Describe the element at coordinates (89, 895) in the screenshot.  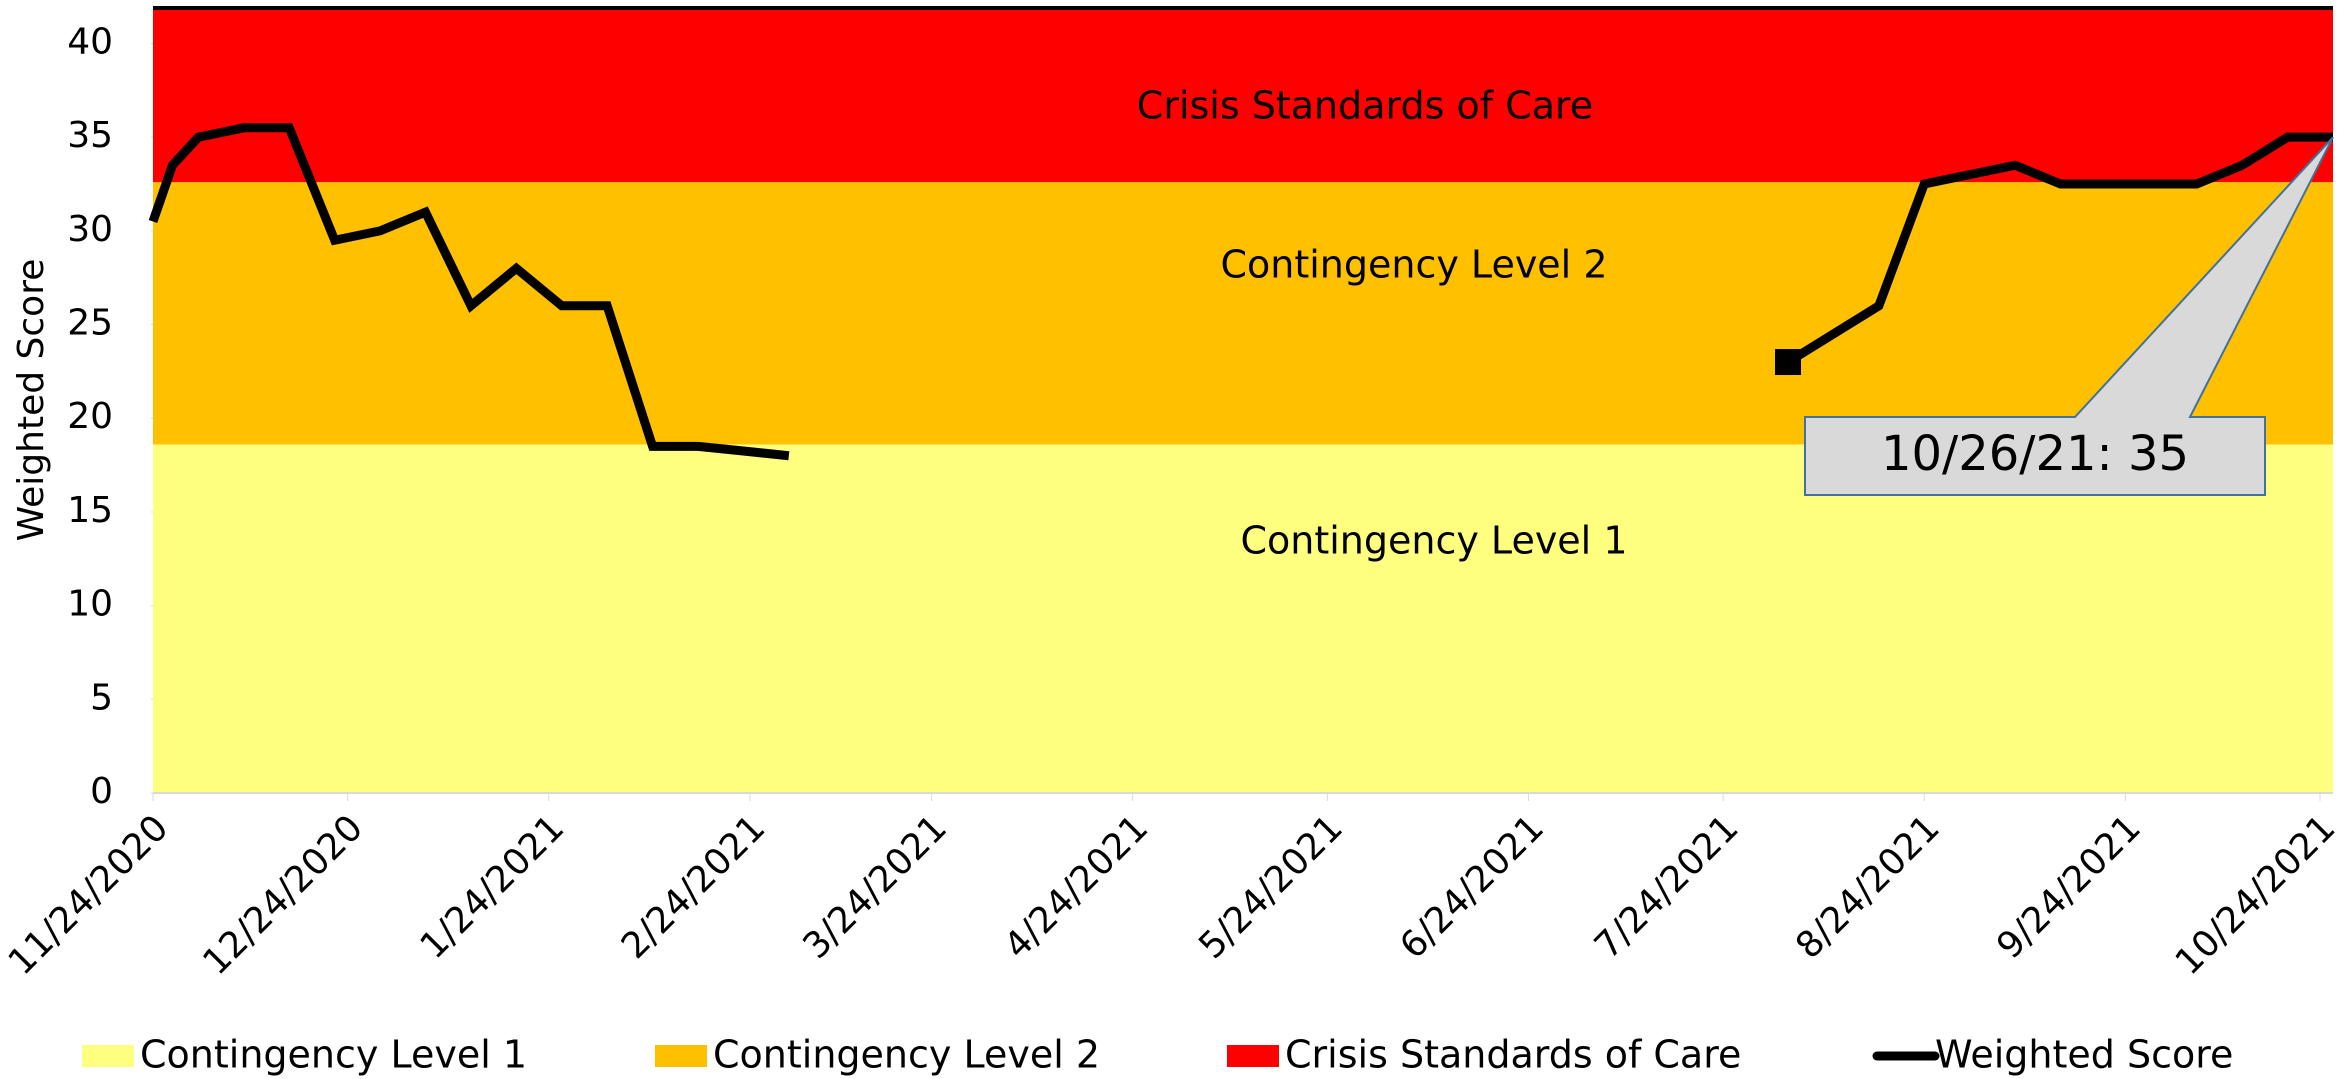
I see `x-tick-label: 11/24/2020` at that location.